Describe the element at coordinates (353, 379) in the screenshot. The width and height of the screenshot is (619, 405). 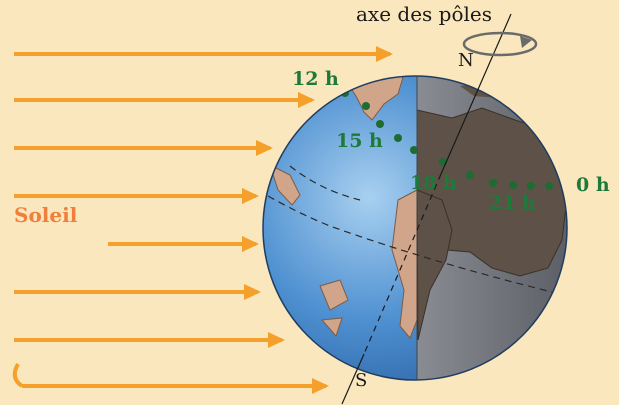
I see `polar-axis-south` at that location.